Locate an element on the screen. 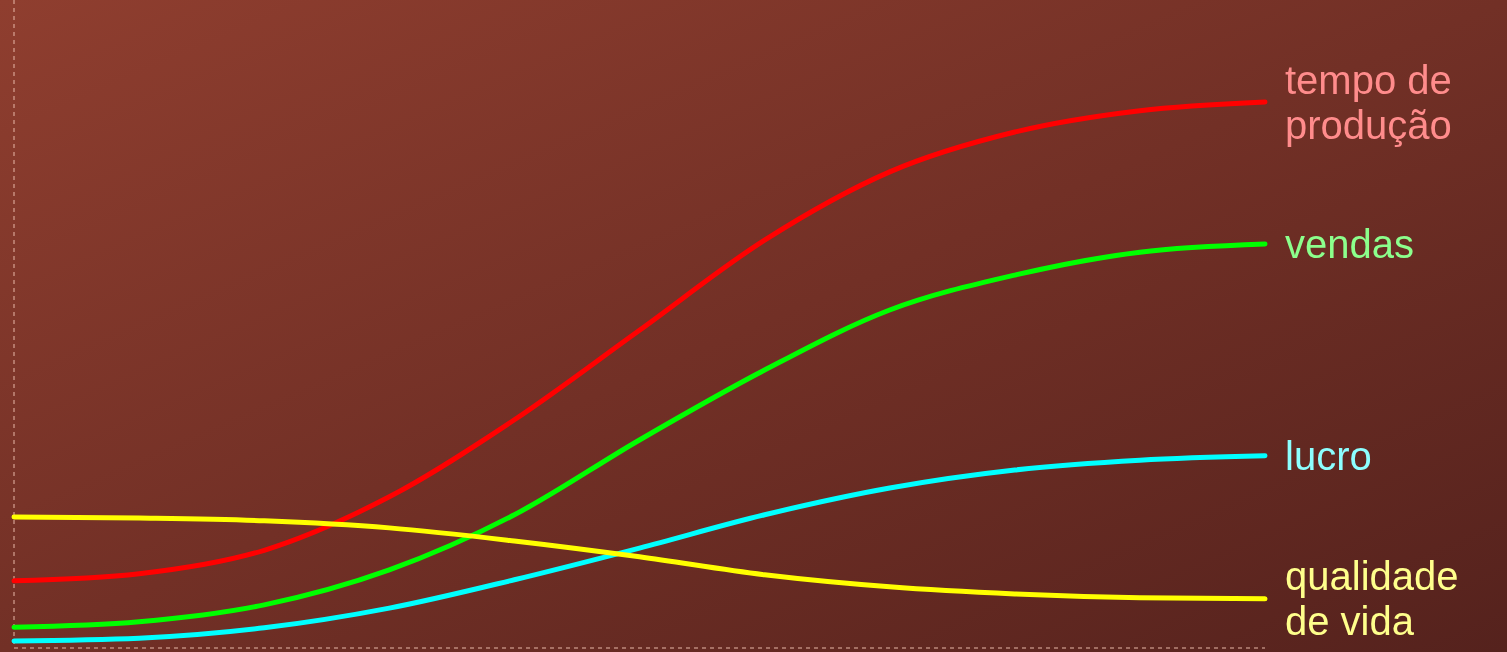 The width and height of the screenshot is (1507, 652). series-label: lucro is located at coordinates (1328, 455).